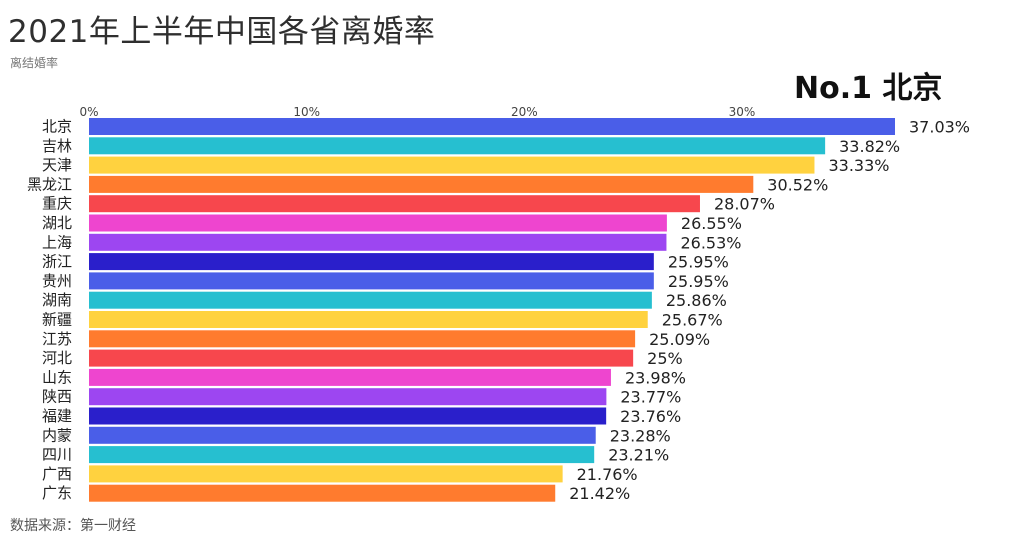 This screenshot has width=1033, height=544. What do you see at coordinates (57, 320) in the screenshot?
I see `category-label: 新疆` at bounding box center [57, 320].